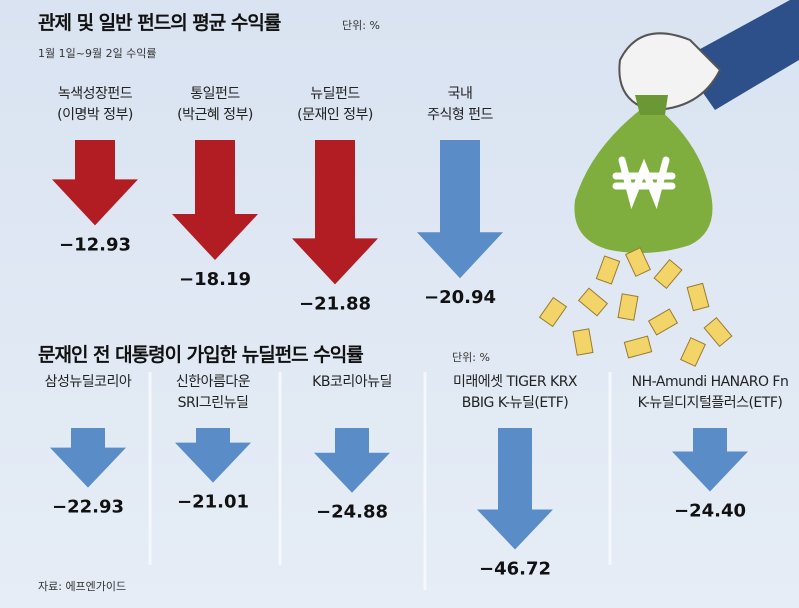 This screenshot has width=799, height=608. What do you see at coordinates (460, 297) in the screenshot?
I see `value-label: −20.94` at bounding box center [460, 297].